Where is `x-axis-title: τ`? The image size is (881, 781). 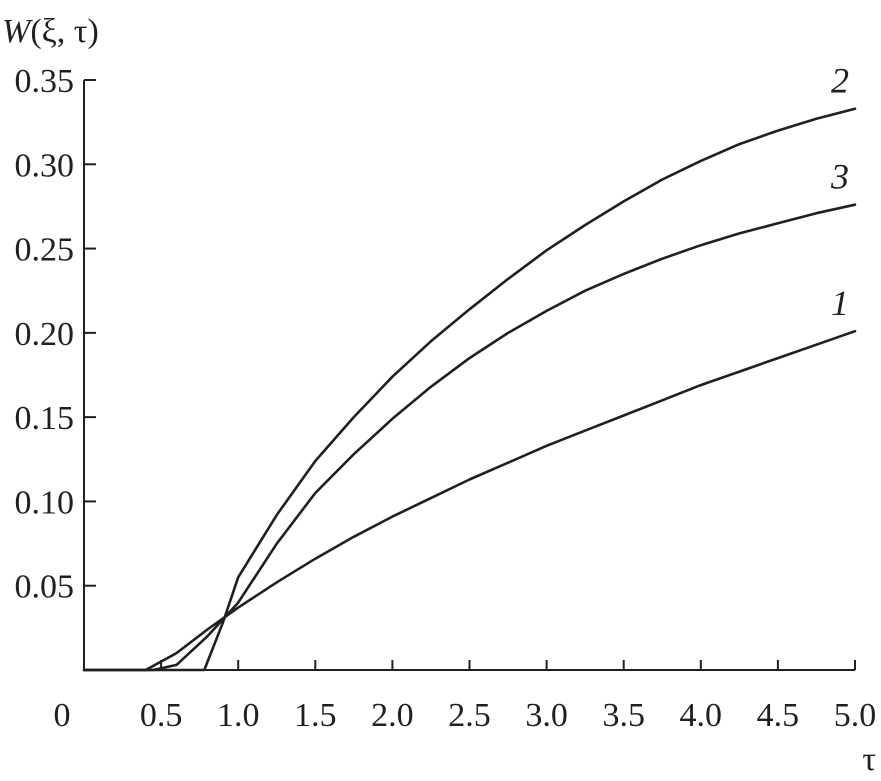
x-axis-title: τ is located at coordinates (869, 759).